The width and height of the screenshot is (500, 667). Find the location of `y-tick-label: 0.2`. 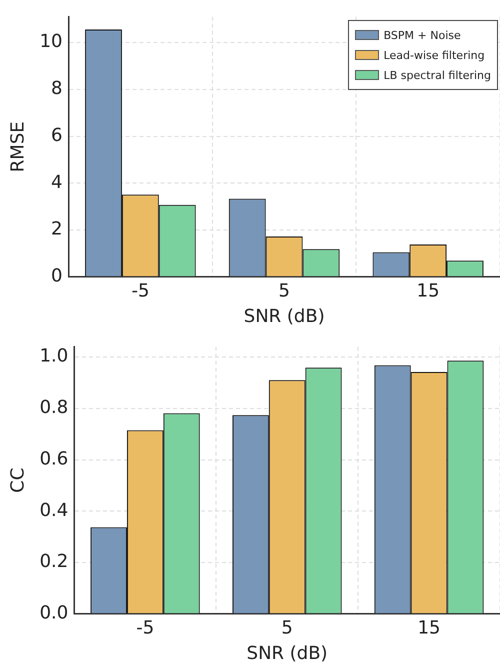

y-tick-label: 0.2 is located at coordinates (54, 561).